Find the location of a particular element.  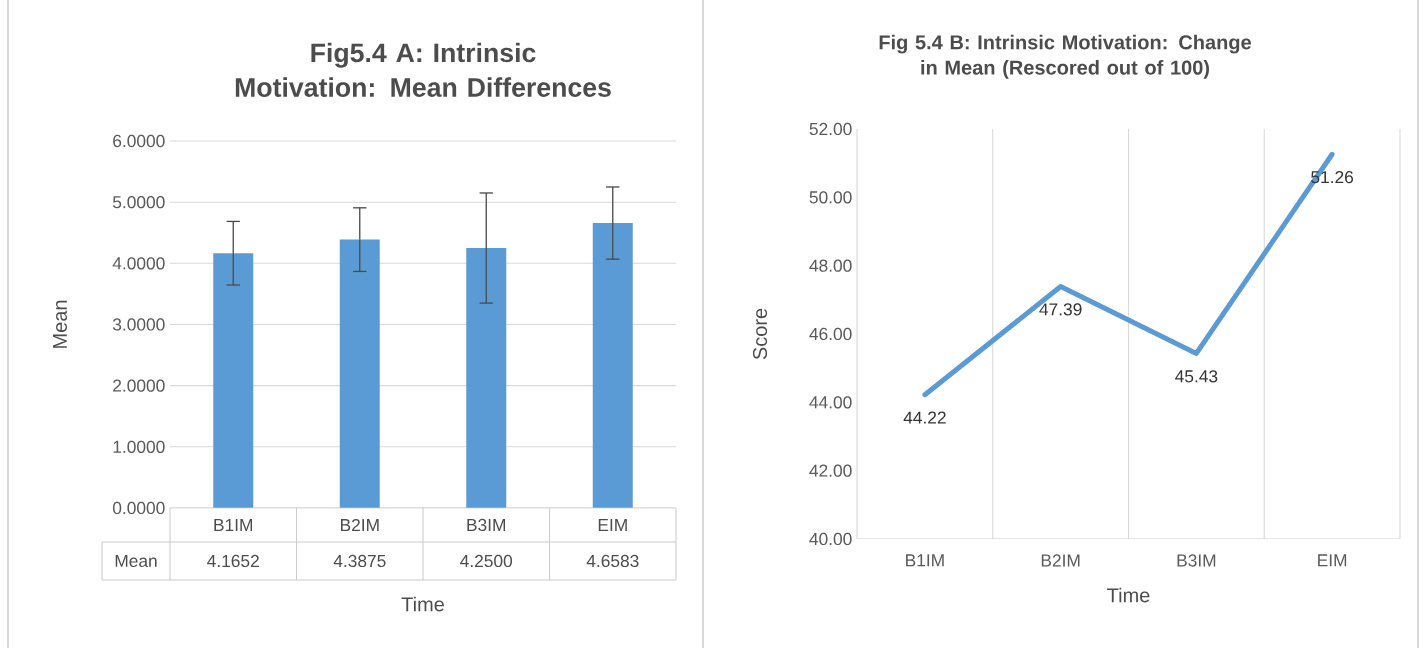

data-label: 45.43 is located at coordinates (1196, 376).